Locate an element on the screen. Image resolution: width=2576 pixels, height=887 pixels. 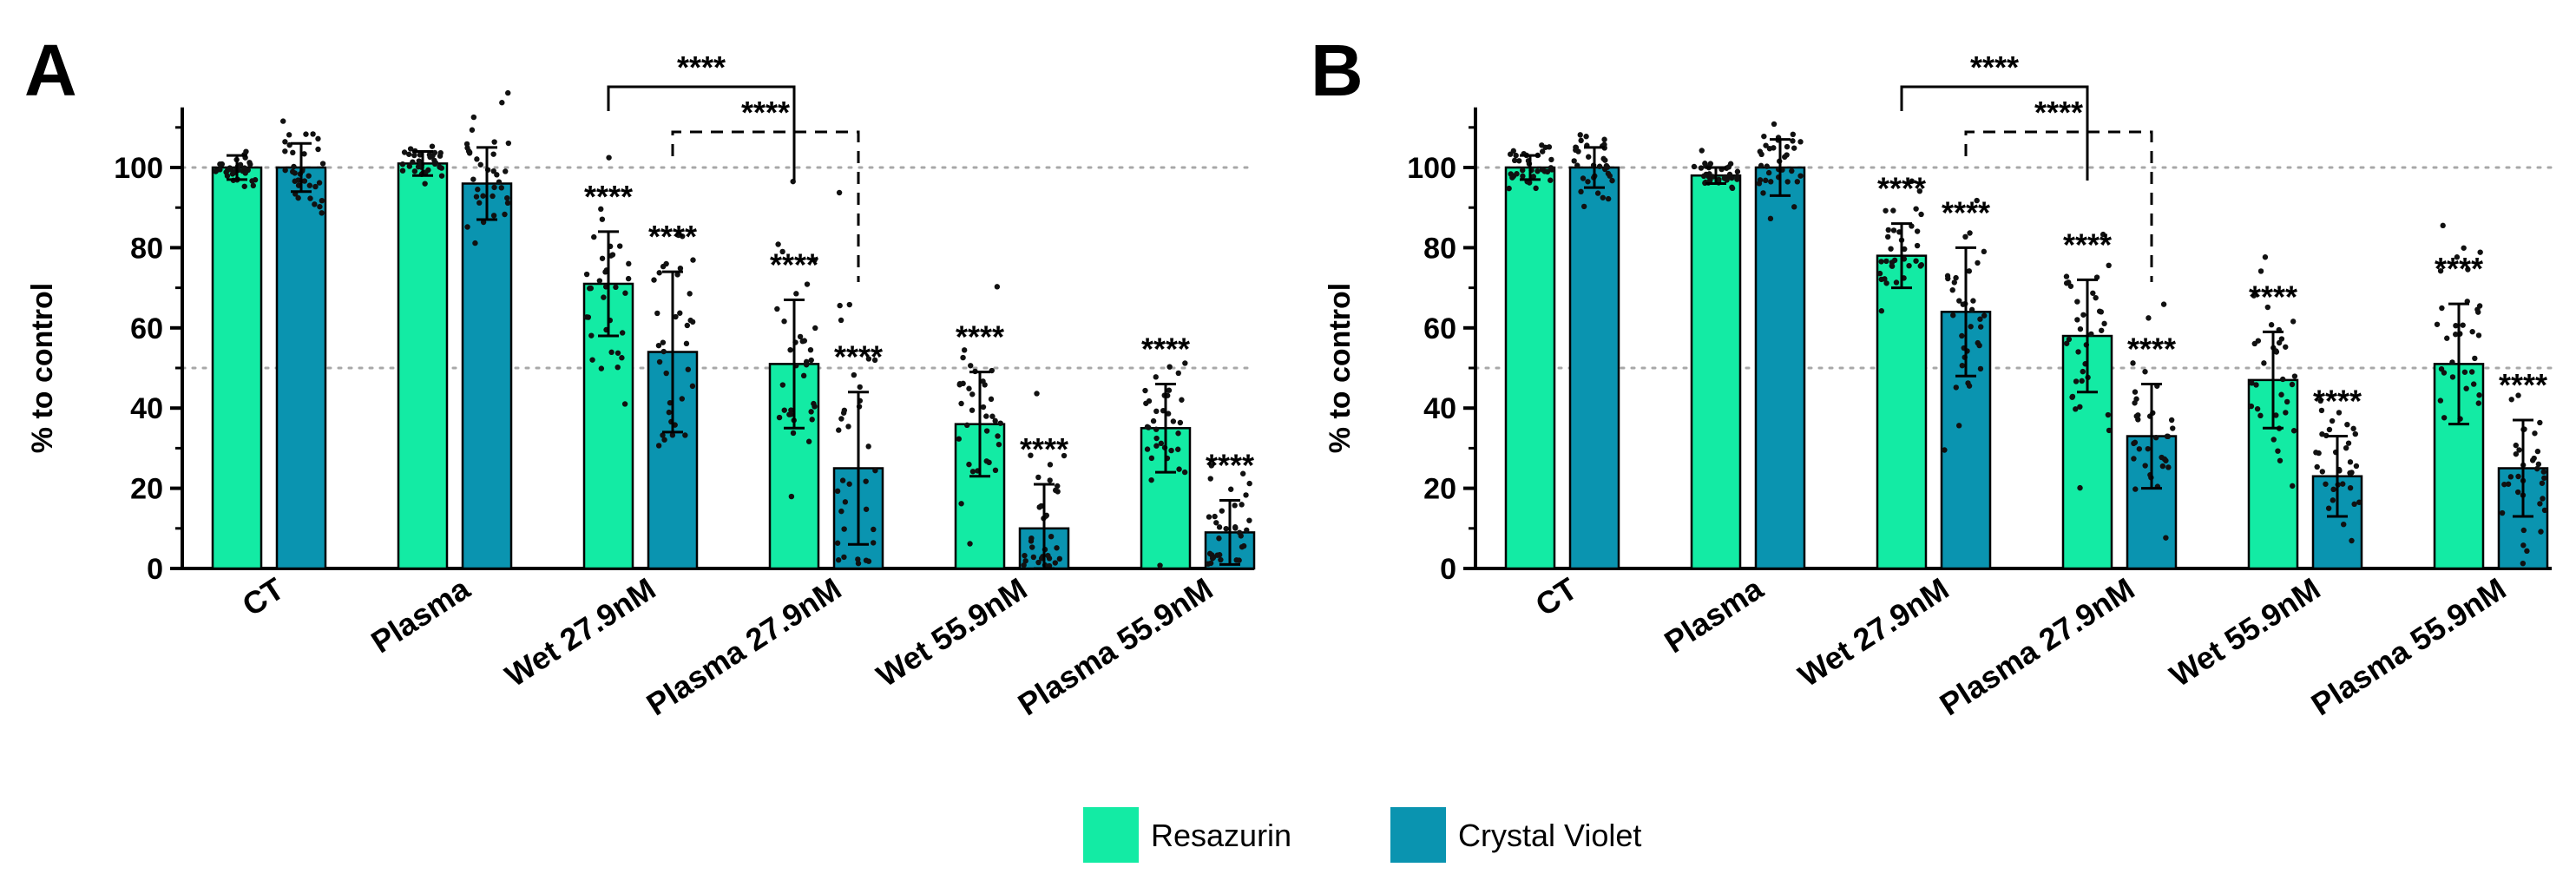
bracket-significance-label: **** is located at coordinates (2058, 112).